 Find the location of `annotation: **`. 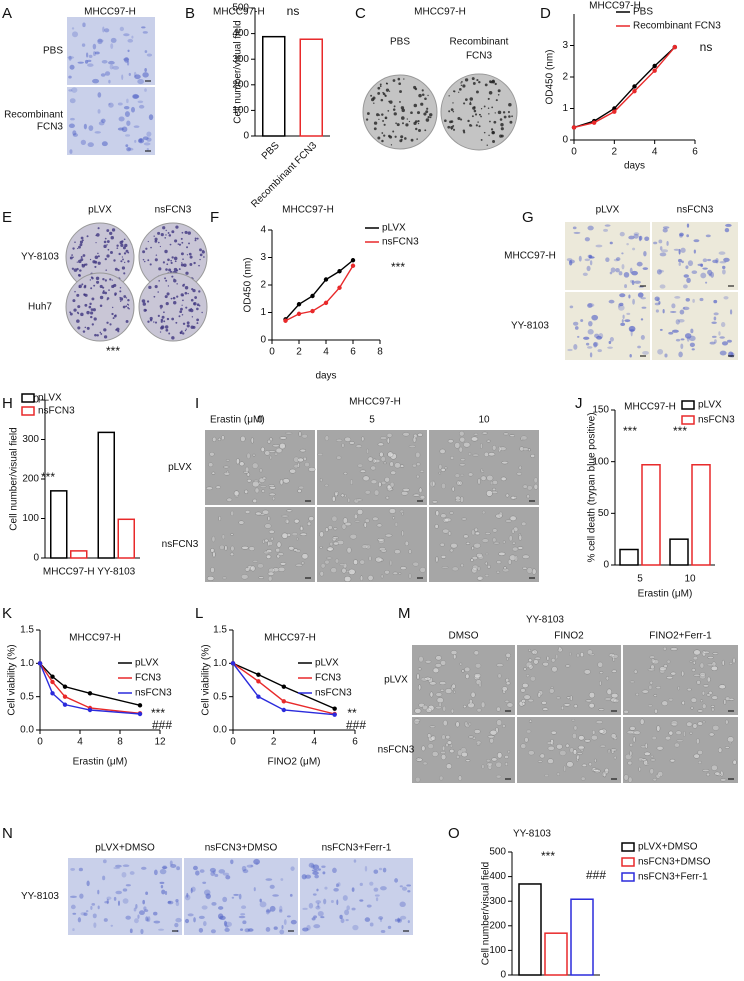

annotation: ** is located at coordinates (352, 713).